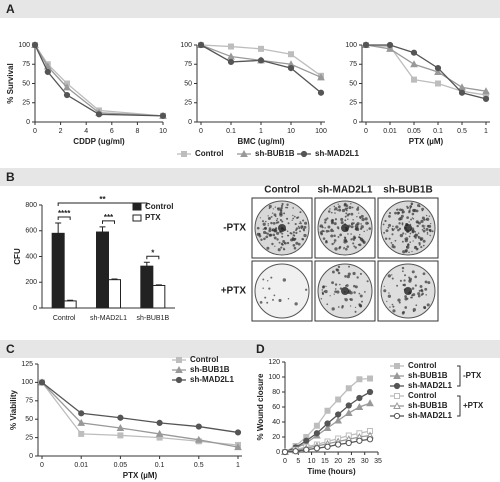 This screenshot has height=482, width=500. I want to click on x-tick-label: 2, so click(61, 131).